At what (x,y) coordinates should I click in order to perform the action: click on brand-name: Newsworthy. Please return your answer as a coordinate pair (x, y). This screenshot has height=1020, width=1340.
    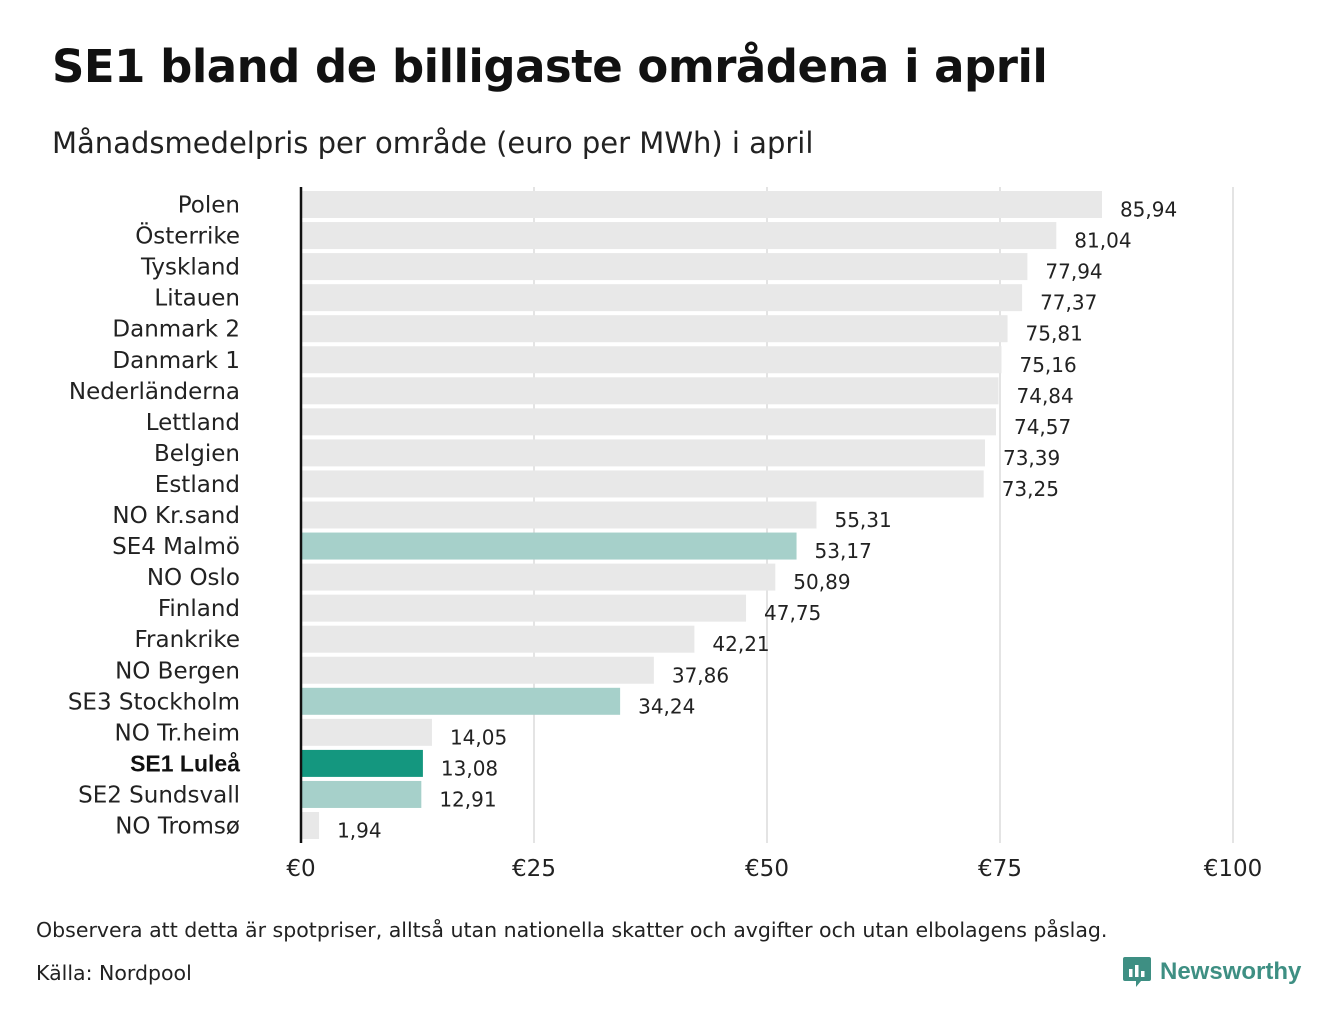
    Looking at the image, I should click on (1231, 971).